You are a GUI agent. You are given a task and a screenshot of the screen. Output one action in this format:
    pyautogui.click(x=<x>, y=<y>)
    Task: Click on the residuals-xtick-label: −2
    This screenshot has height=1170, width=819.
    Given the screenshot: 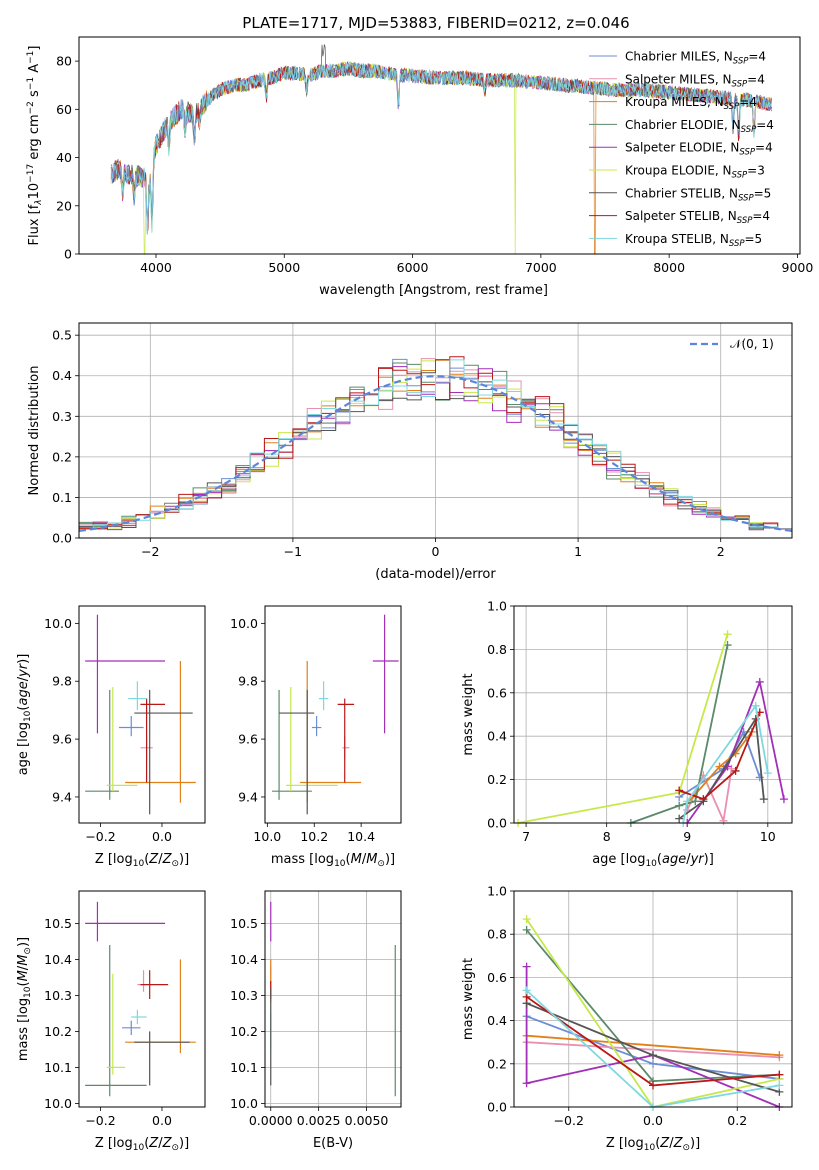 What is the action you would take?
    pyautogui.click(x=150, y=551)
    